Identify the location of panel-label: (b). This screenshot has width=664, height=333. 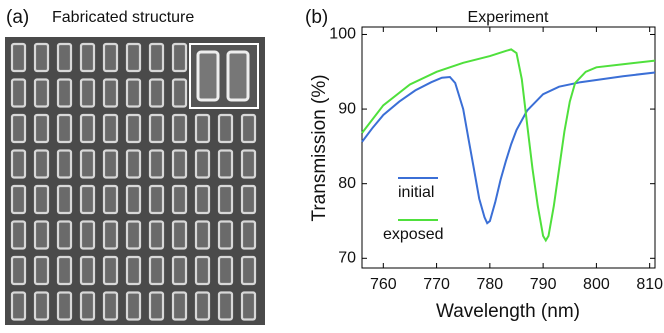
(316, 17).